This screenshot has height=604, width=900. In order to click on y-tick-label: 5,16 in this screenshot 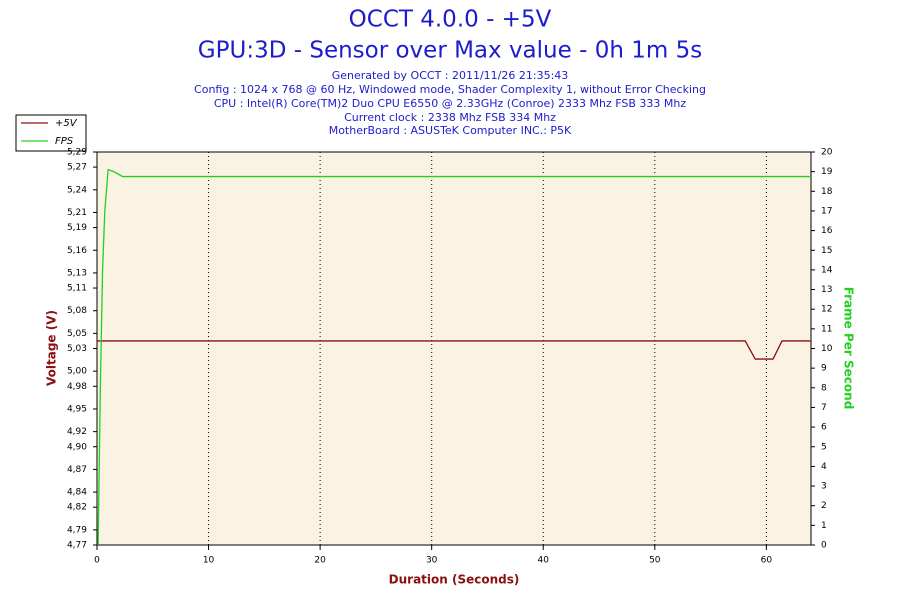, I will do `click(77, 251)`.